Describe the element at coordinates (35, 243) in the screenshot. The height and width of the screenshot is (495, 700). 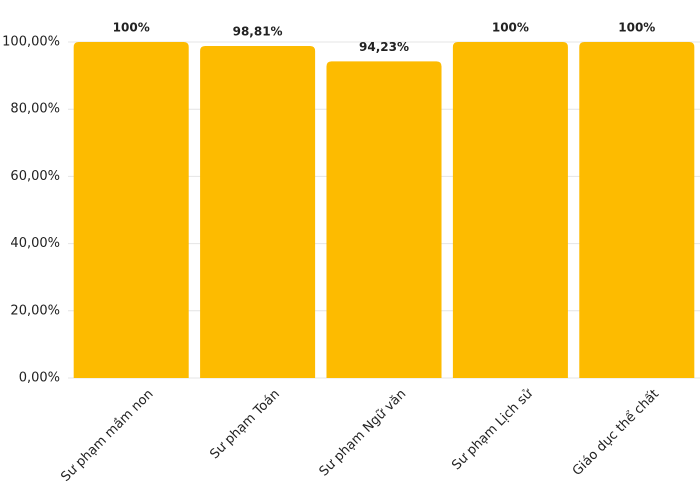
I see `y-tick-label: 40,00%` at that location.